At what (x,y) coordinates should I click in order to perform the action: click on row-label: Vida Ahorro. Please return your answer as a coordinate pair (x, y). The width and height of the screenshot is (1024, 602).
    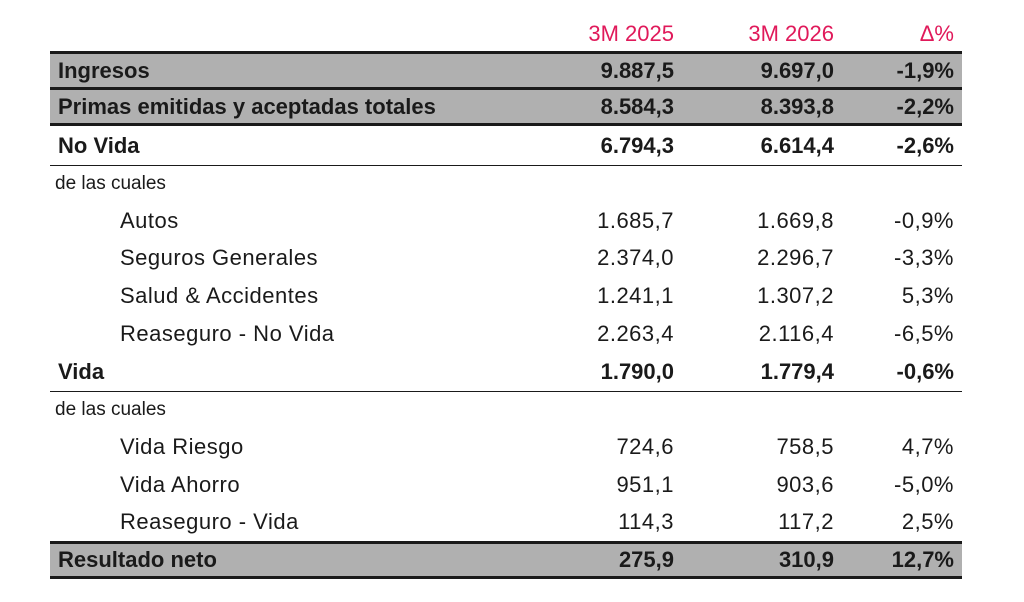
    Looking at the image, I should click on (180, 484).